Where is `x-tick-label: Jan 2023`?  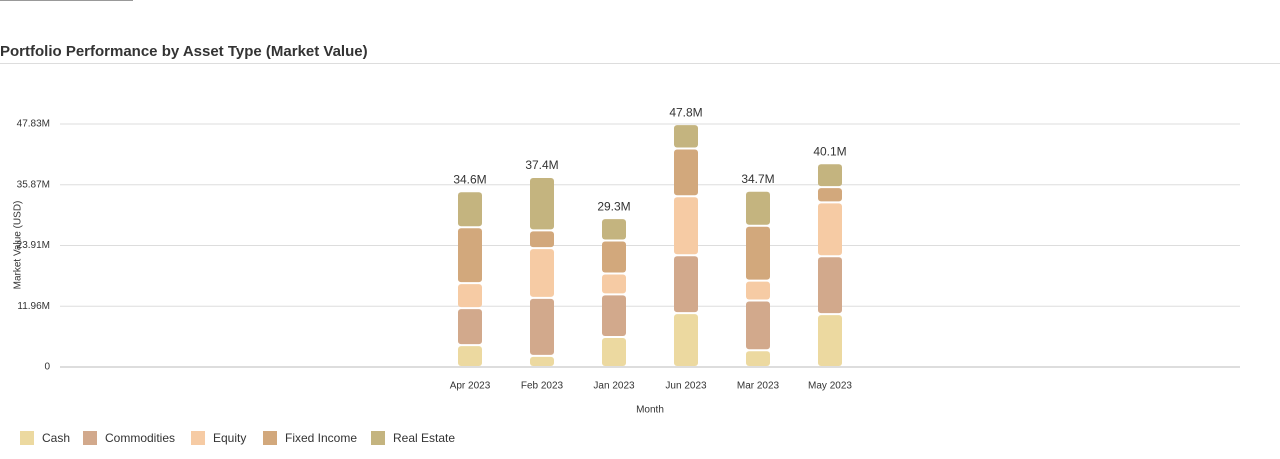 x-tick-label: Jan 2023 is located at coordinates (614, 386).